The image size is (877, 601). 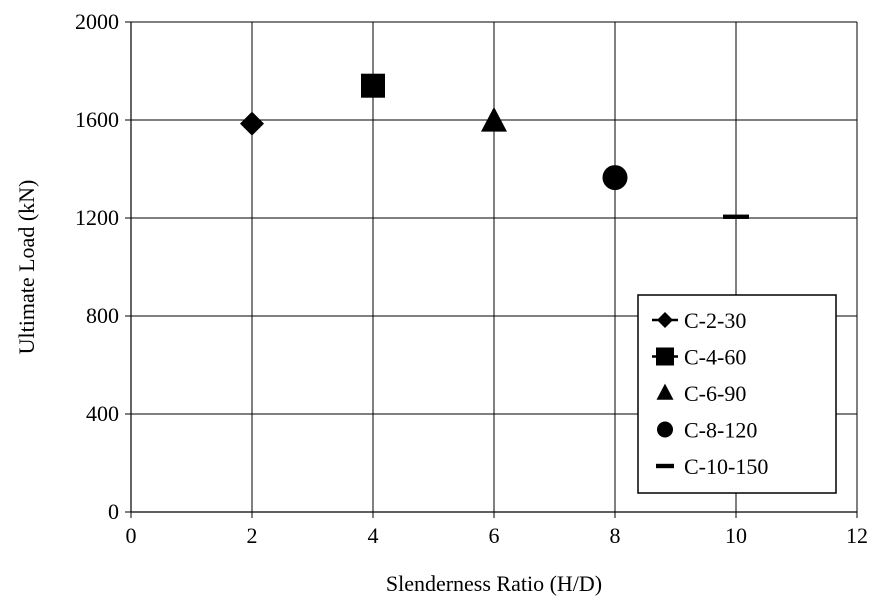 I want to click on y-tick-label: 1600, so click(x=97, y=119).